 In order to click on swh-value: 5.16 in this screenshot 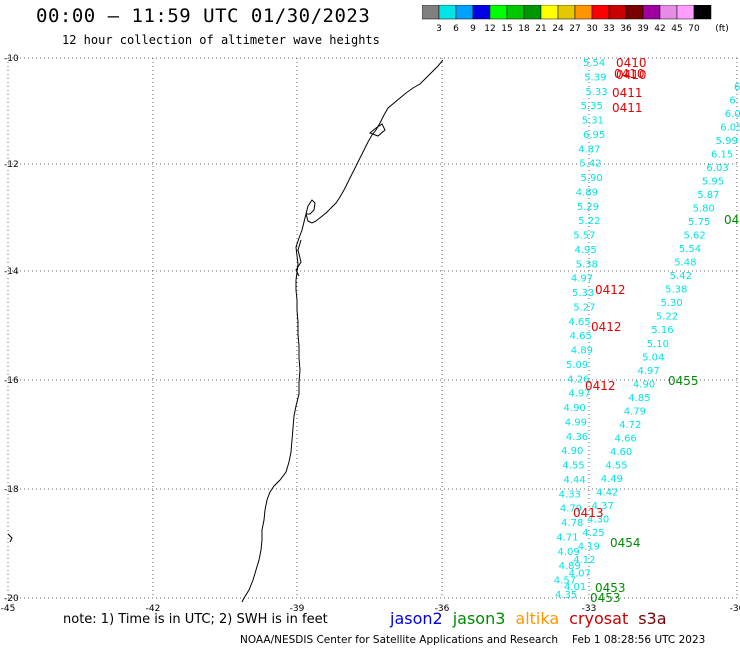, I will do `click(662, 330)`.